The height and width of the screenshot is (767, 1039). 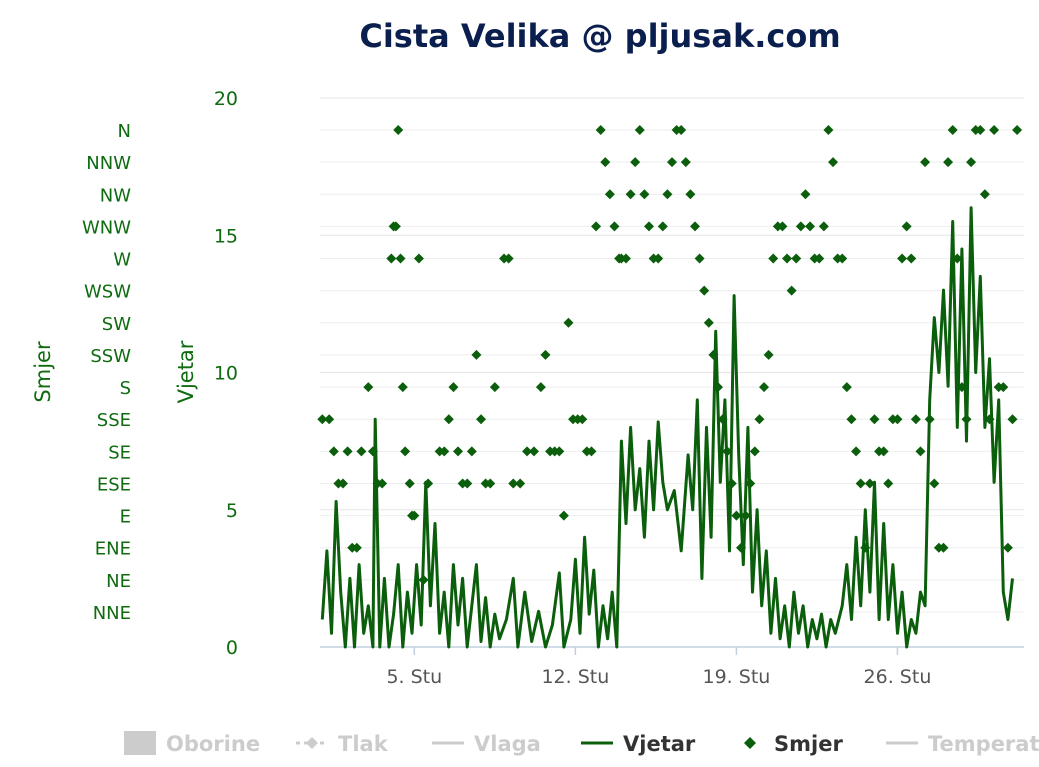 I want to click on speed-tick-label: 5, so click(x=232, y=511).